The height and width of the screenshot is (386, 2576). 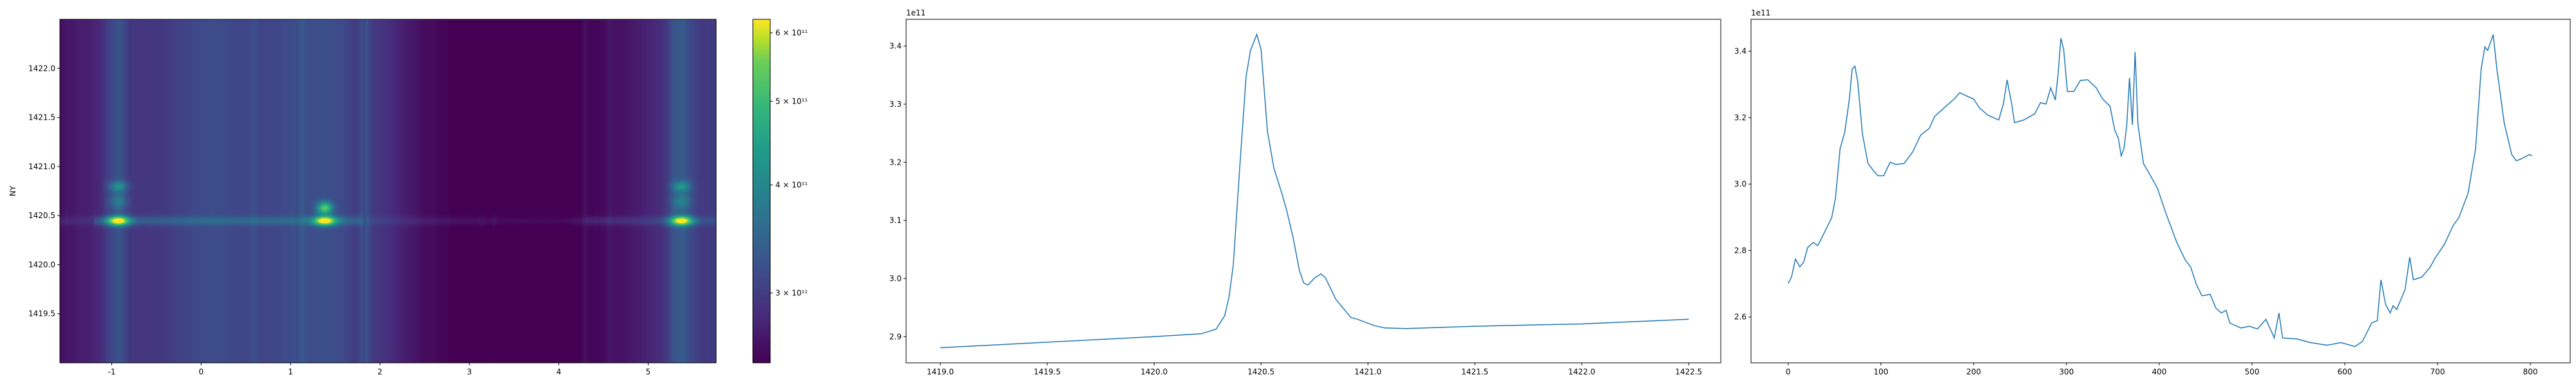 I want to click on y-tick-label: 1420.0, so click(x=42, y=264).